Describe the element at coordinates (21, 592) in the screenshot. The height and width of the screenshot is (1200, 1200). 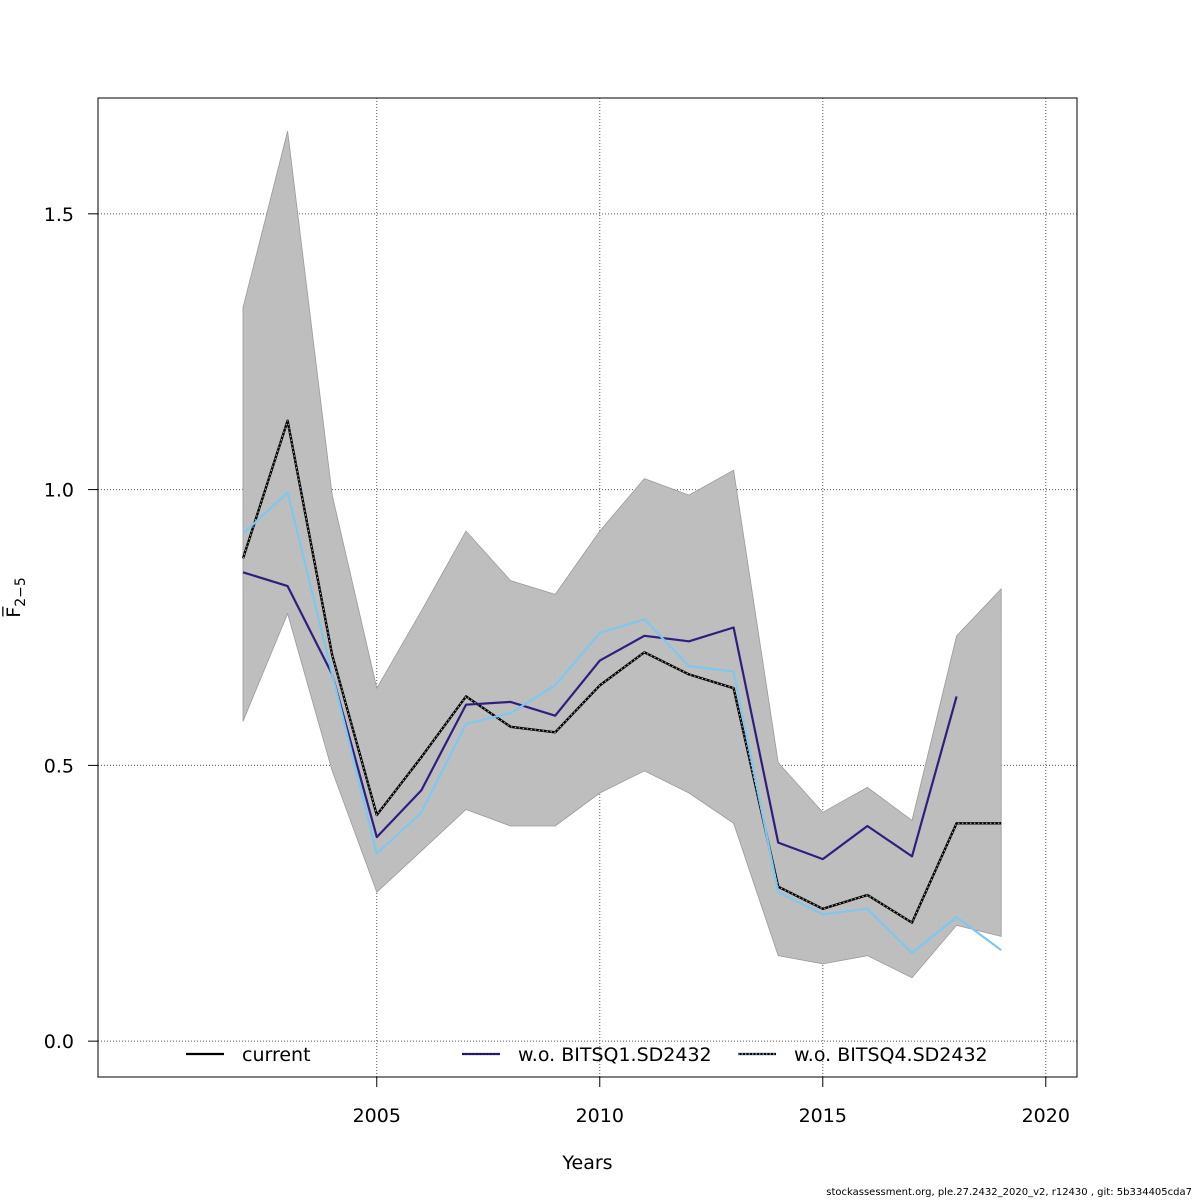
I see `y-axis-label-subscript: 2−5` at that location.